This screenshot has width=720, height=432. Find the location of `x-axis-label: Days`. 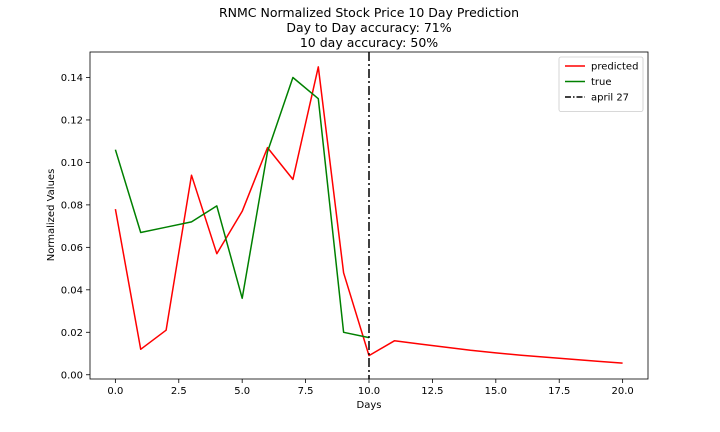

x-axis-label: Days is located at coordinates (369, 405).